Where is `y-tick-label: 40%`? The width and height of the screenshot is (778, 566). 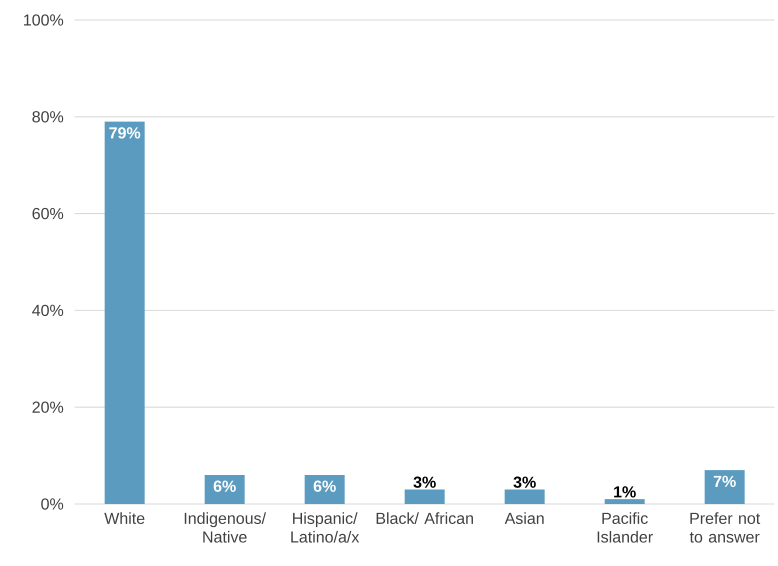
y-tick-label: 40% is located at coordinates (48, 310).